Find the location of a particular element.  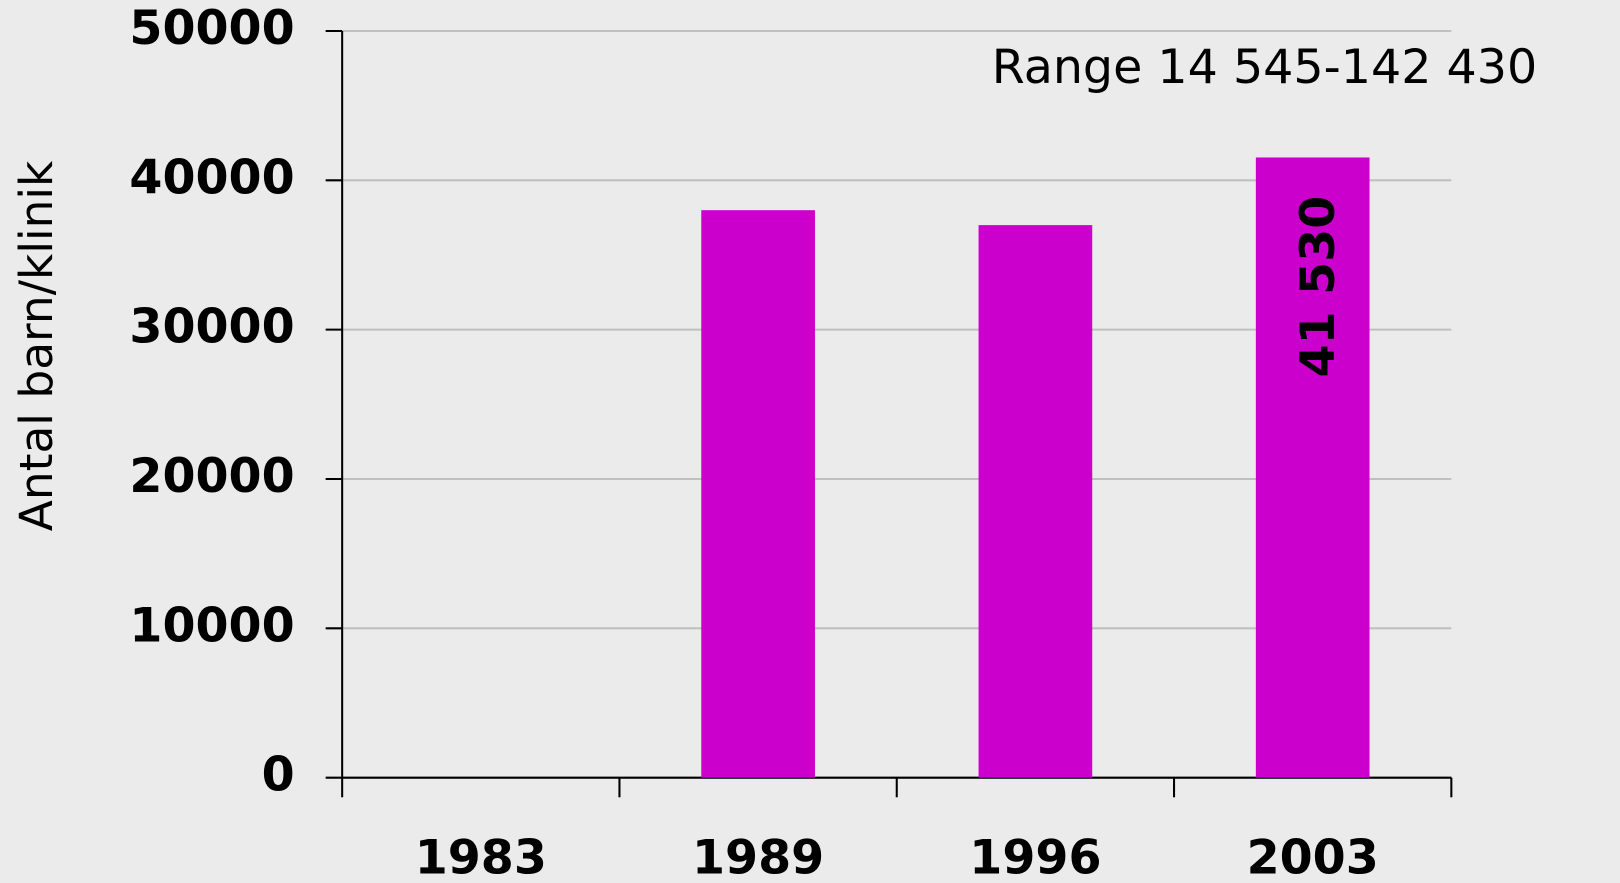

value-label: 41 530 is located at coordinates (1318, 287).